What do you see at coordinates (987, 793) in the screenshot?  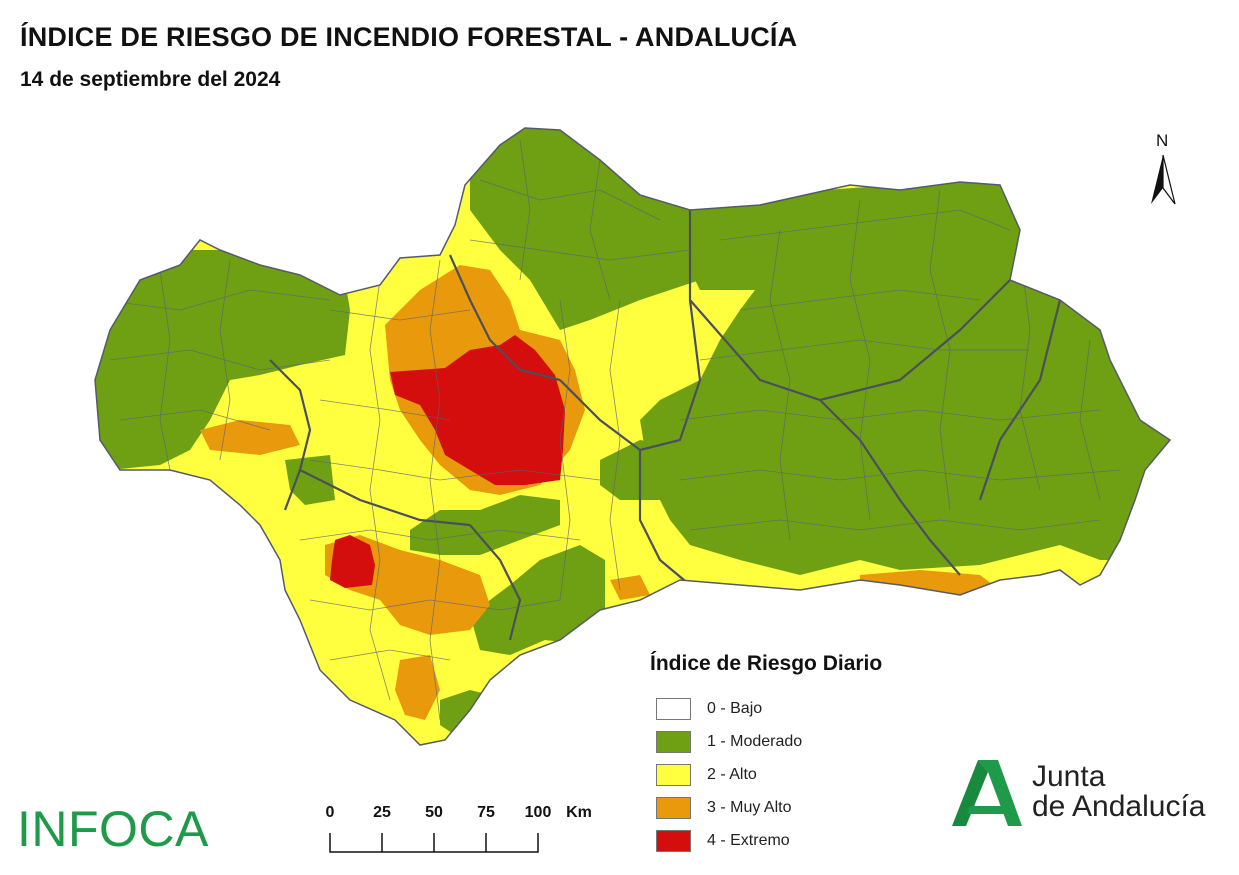 I see `junta-andalucia-logo-icon` at bounding box center [987, 793].